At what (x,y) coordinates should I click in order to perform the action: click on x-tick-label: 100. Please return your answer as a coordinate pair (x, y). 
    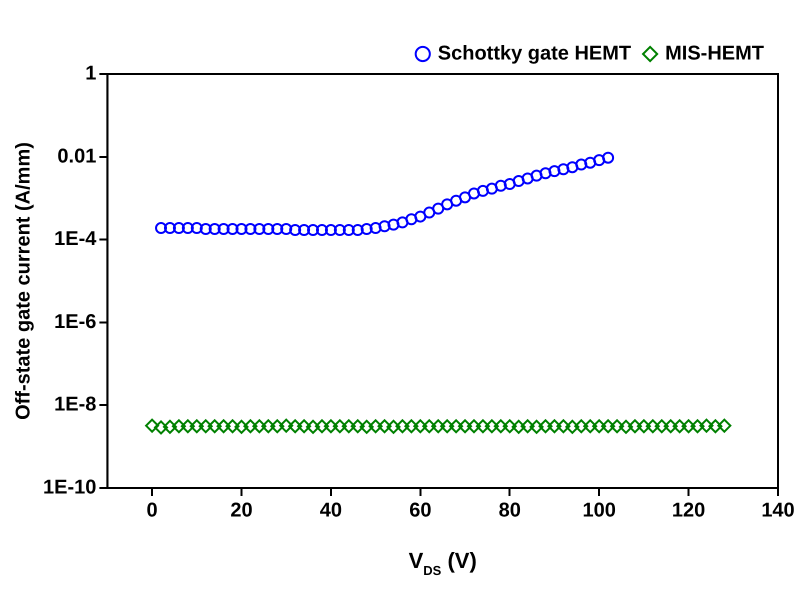
    Looking at the image, I should click on (599, 511).